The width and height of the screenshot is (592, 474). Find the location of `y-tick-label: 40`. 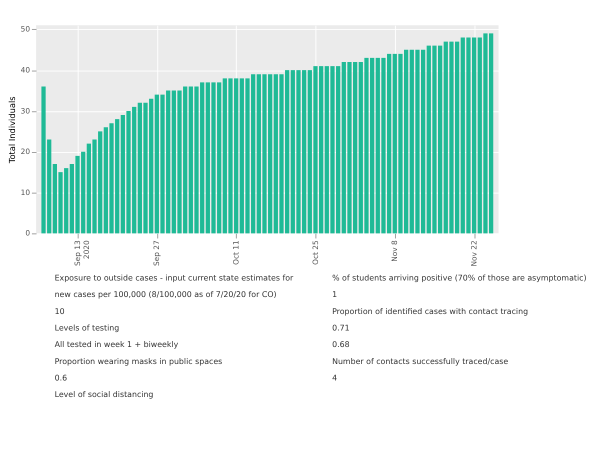

y-tick-label: 40 is located at coordinates (25, 69).